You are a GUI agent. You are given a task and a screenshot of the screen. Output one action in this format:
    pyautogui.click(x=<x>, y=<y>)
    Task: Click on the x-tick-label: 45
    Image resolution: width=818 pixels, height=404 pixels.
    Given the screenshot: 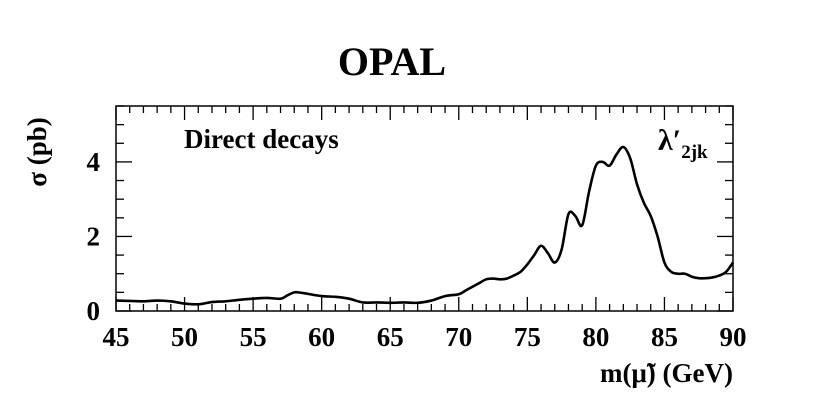 What is the action you would take?
    pyautogui.click(x=116, y=337)
    